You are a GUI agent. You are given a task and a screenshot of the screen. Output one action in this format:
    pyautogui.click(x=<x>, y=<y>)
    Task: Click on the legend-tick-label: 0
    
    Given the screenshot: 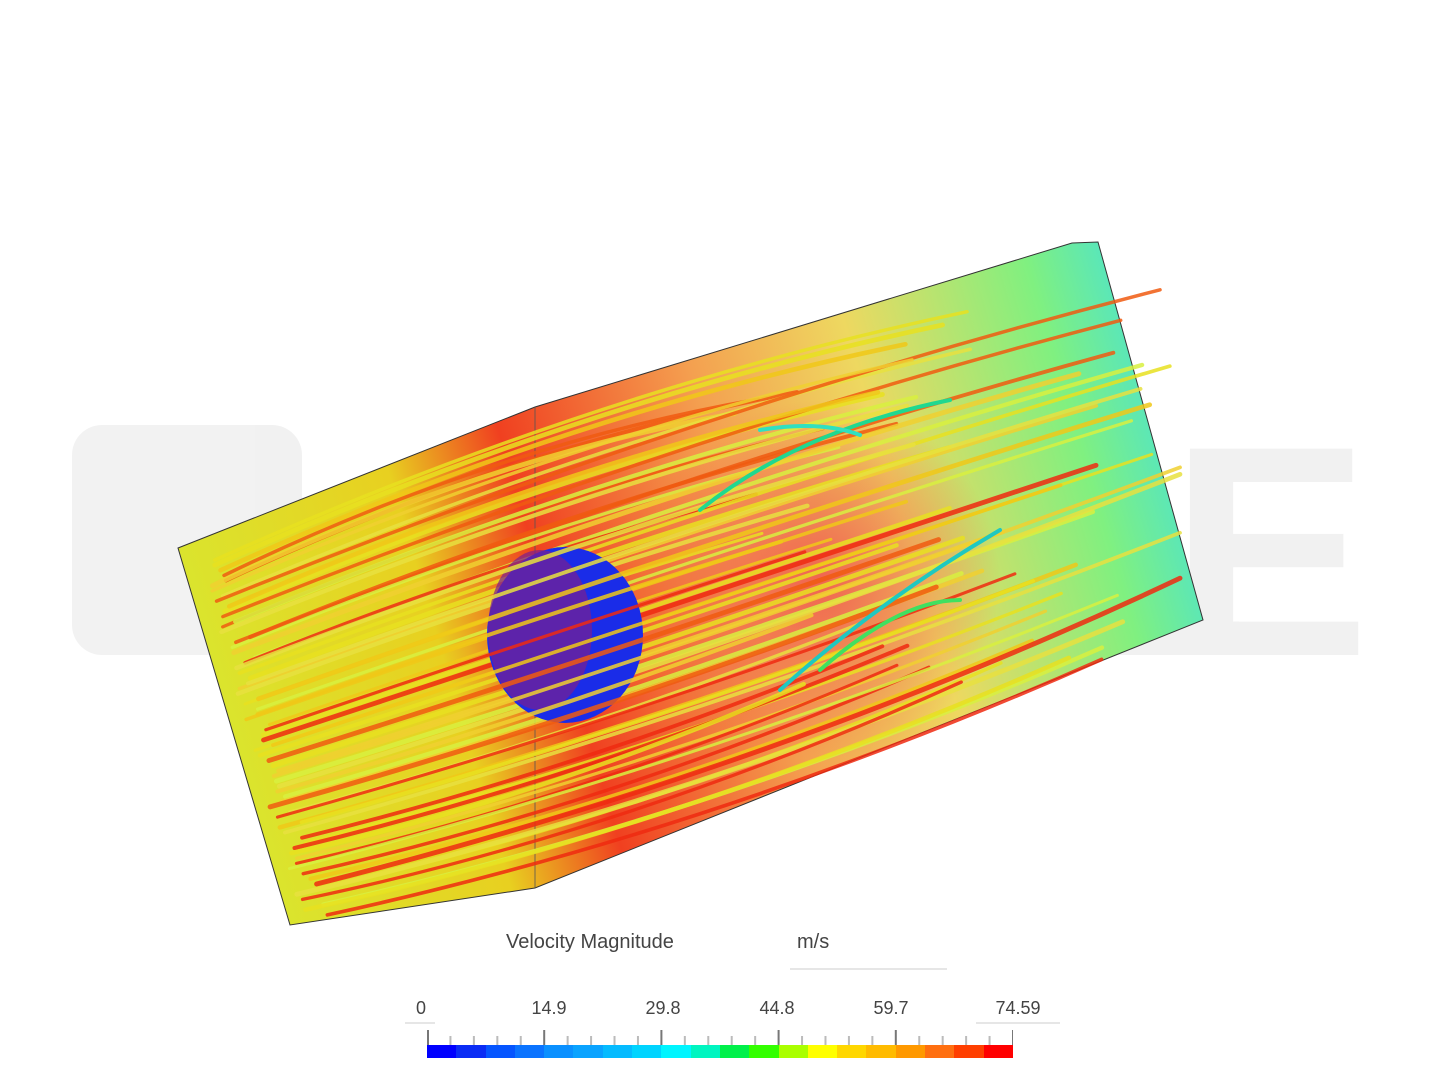 What is the action you would take?
    pyautogui.click(x=421, y=1008)
    